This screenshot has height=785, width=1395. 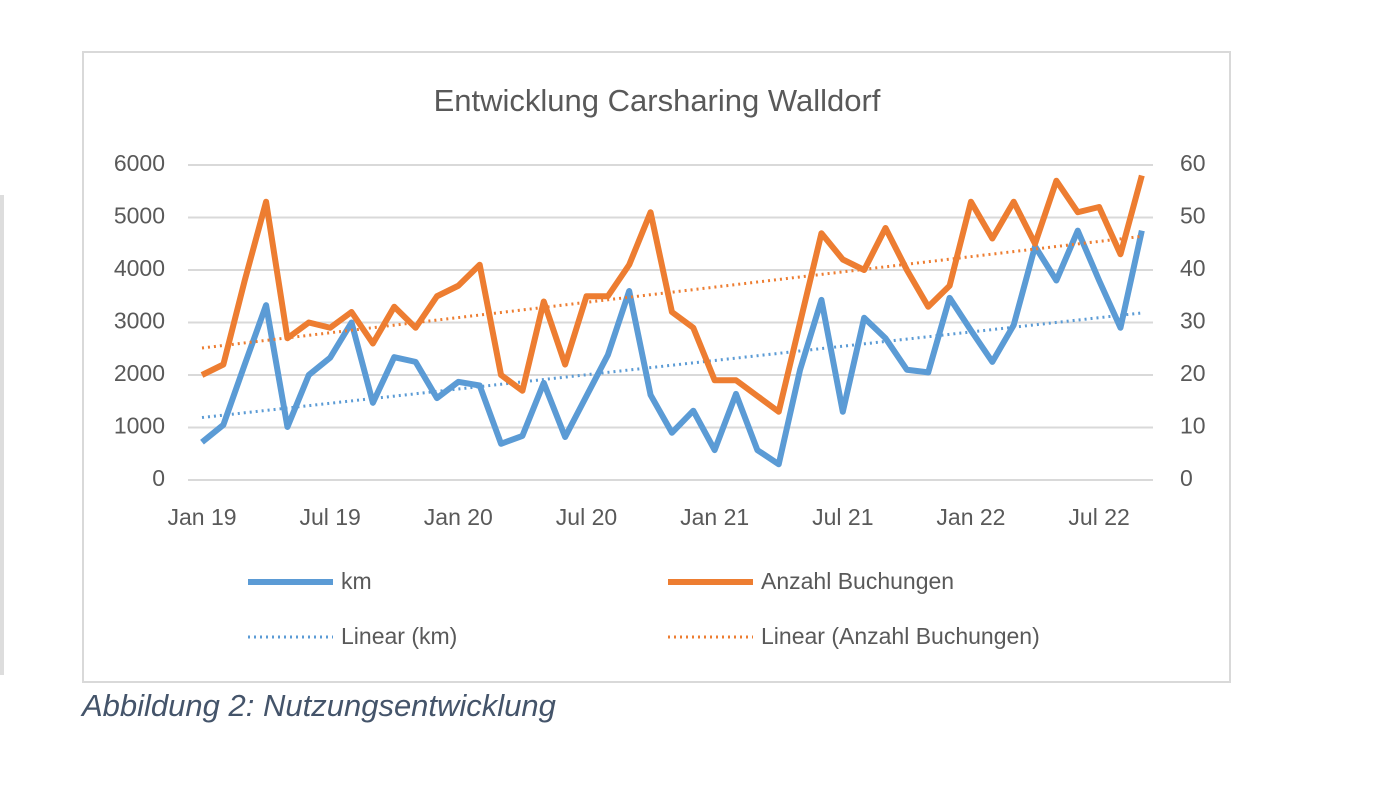 What do you see at coordinates (139, 268) in the screenshot?
I see `y-tick-label: 4000` at bounding box center [139, 268].